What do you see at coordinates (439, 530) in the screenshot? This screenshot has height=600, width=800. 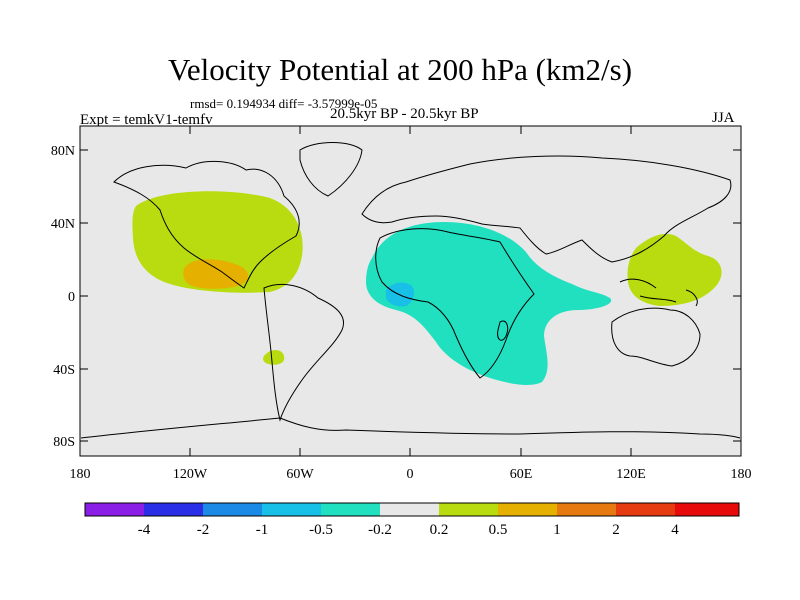 I see `colorbar-label: 0.2` at bounding box center [439, 530].